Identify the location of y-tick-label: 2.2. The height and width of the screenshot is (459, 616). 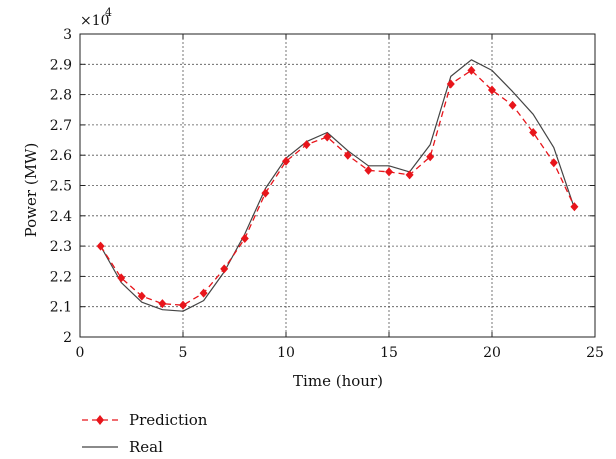
(61, 277).